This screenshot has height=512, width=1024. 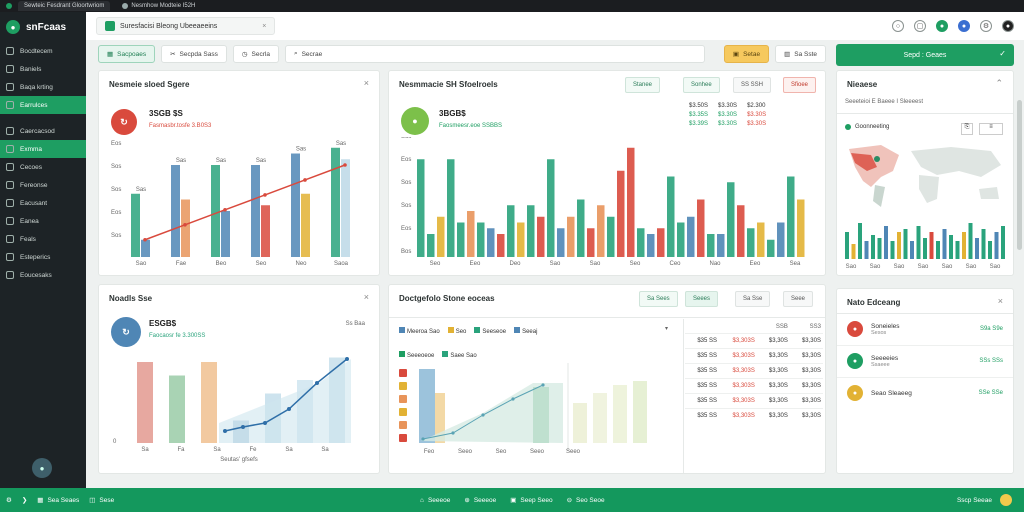 I want to click on toolbar-button-2: ✂ Secpda Sass, so click(x=194, y=54).